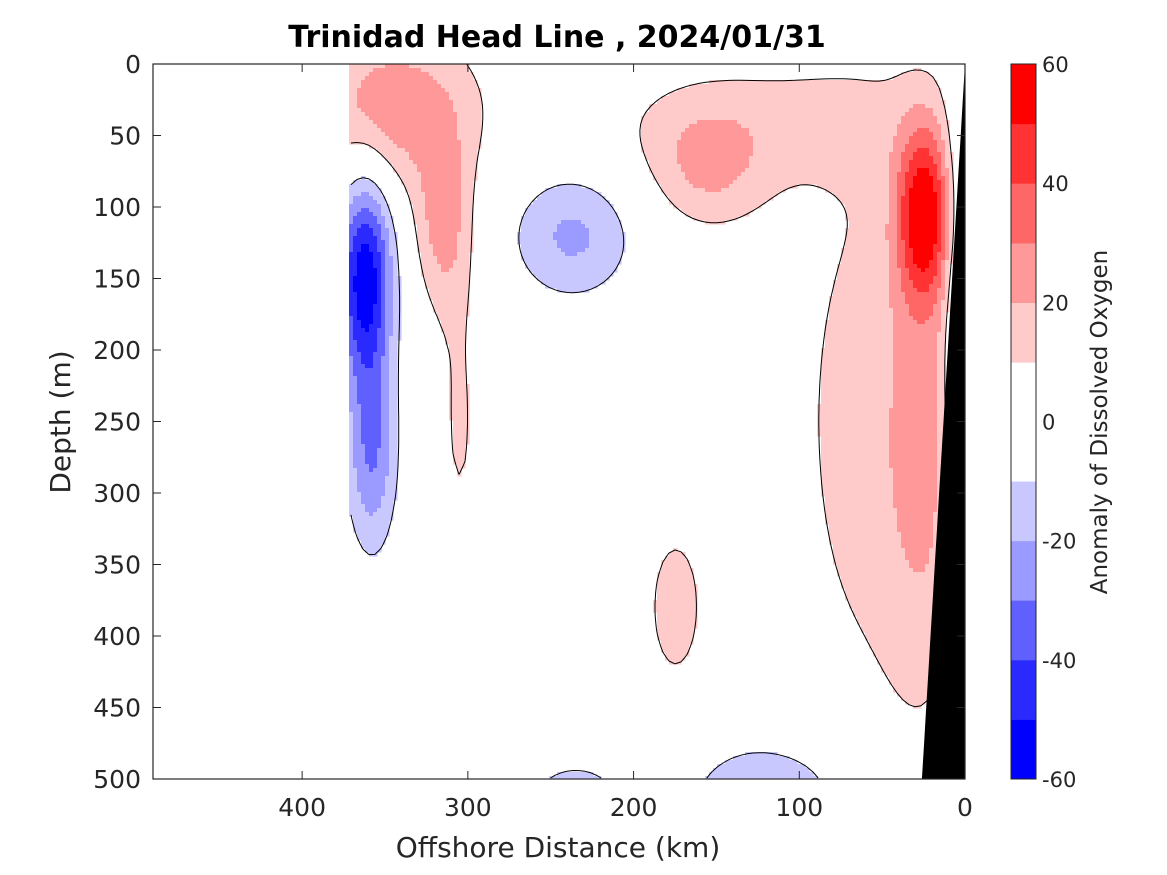 The image size is (1167, 875). What do you see at coordinates (1023, 421) in the screenshot?
I see `colorbar-bands` at bounding box center [1023, 421].